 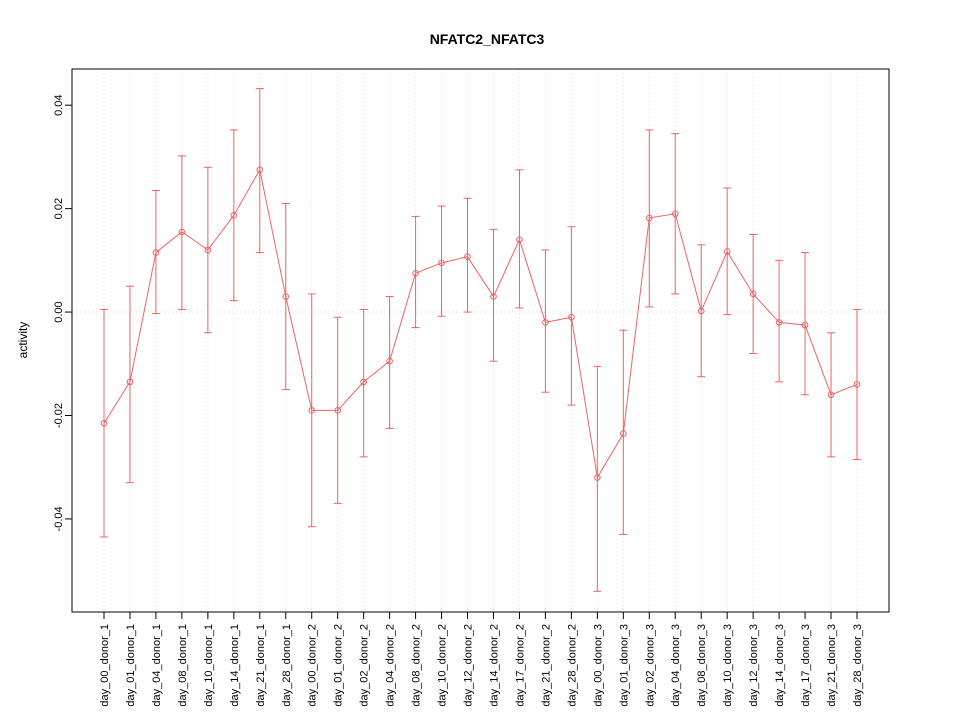 What do you see at coordinates (23, 340) in the screenshot?
I see `y-axis-label: activity` at bounding box center [23, 340].